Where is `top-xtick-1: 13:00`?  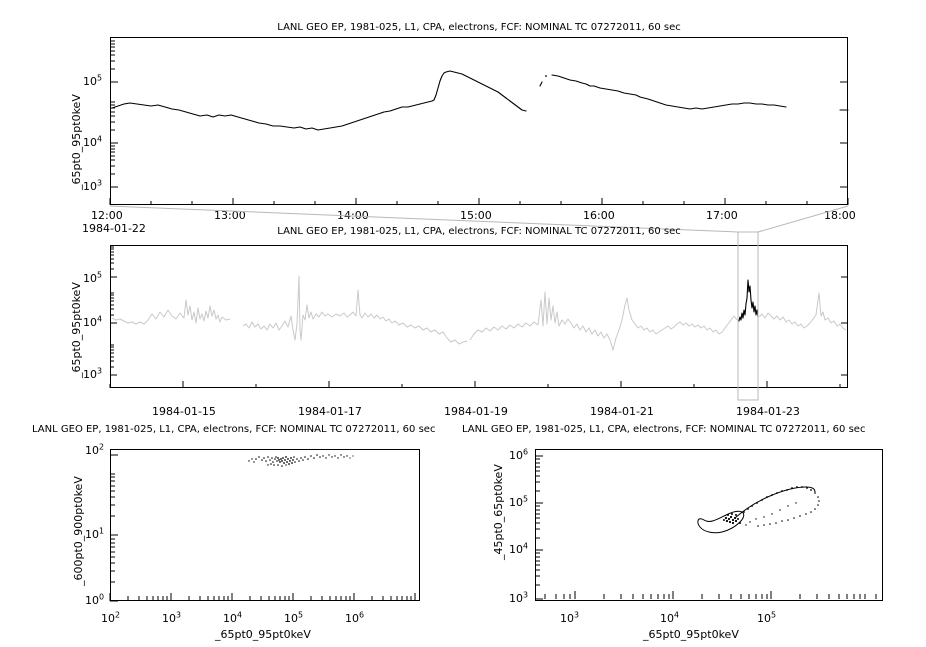 top-xtick-1: 13:00 is located at coordinates (230, 215).